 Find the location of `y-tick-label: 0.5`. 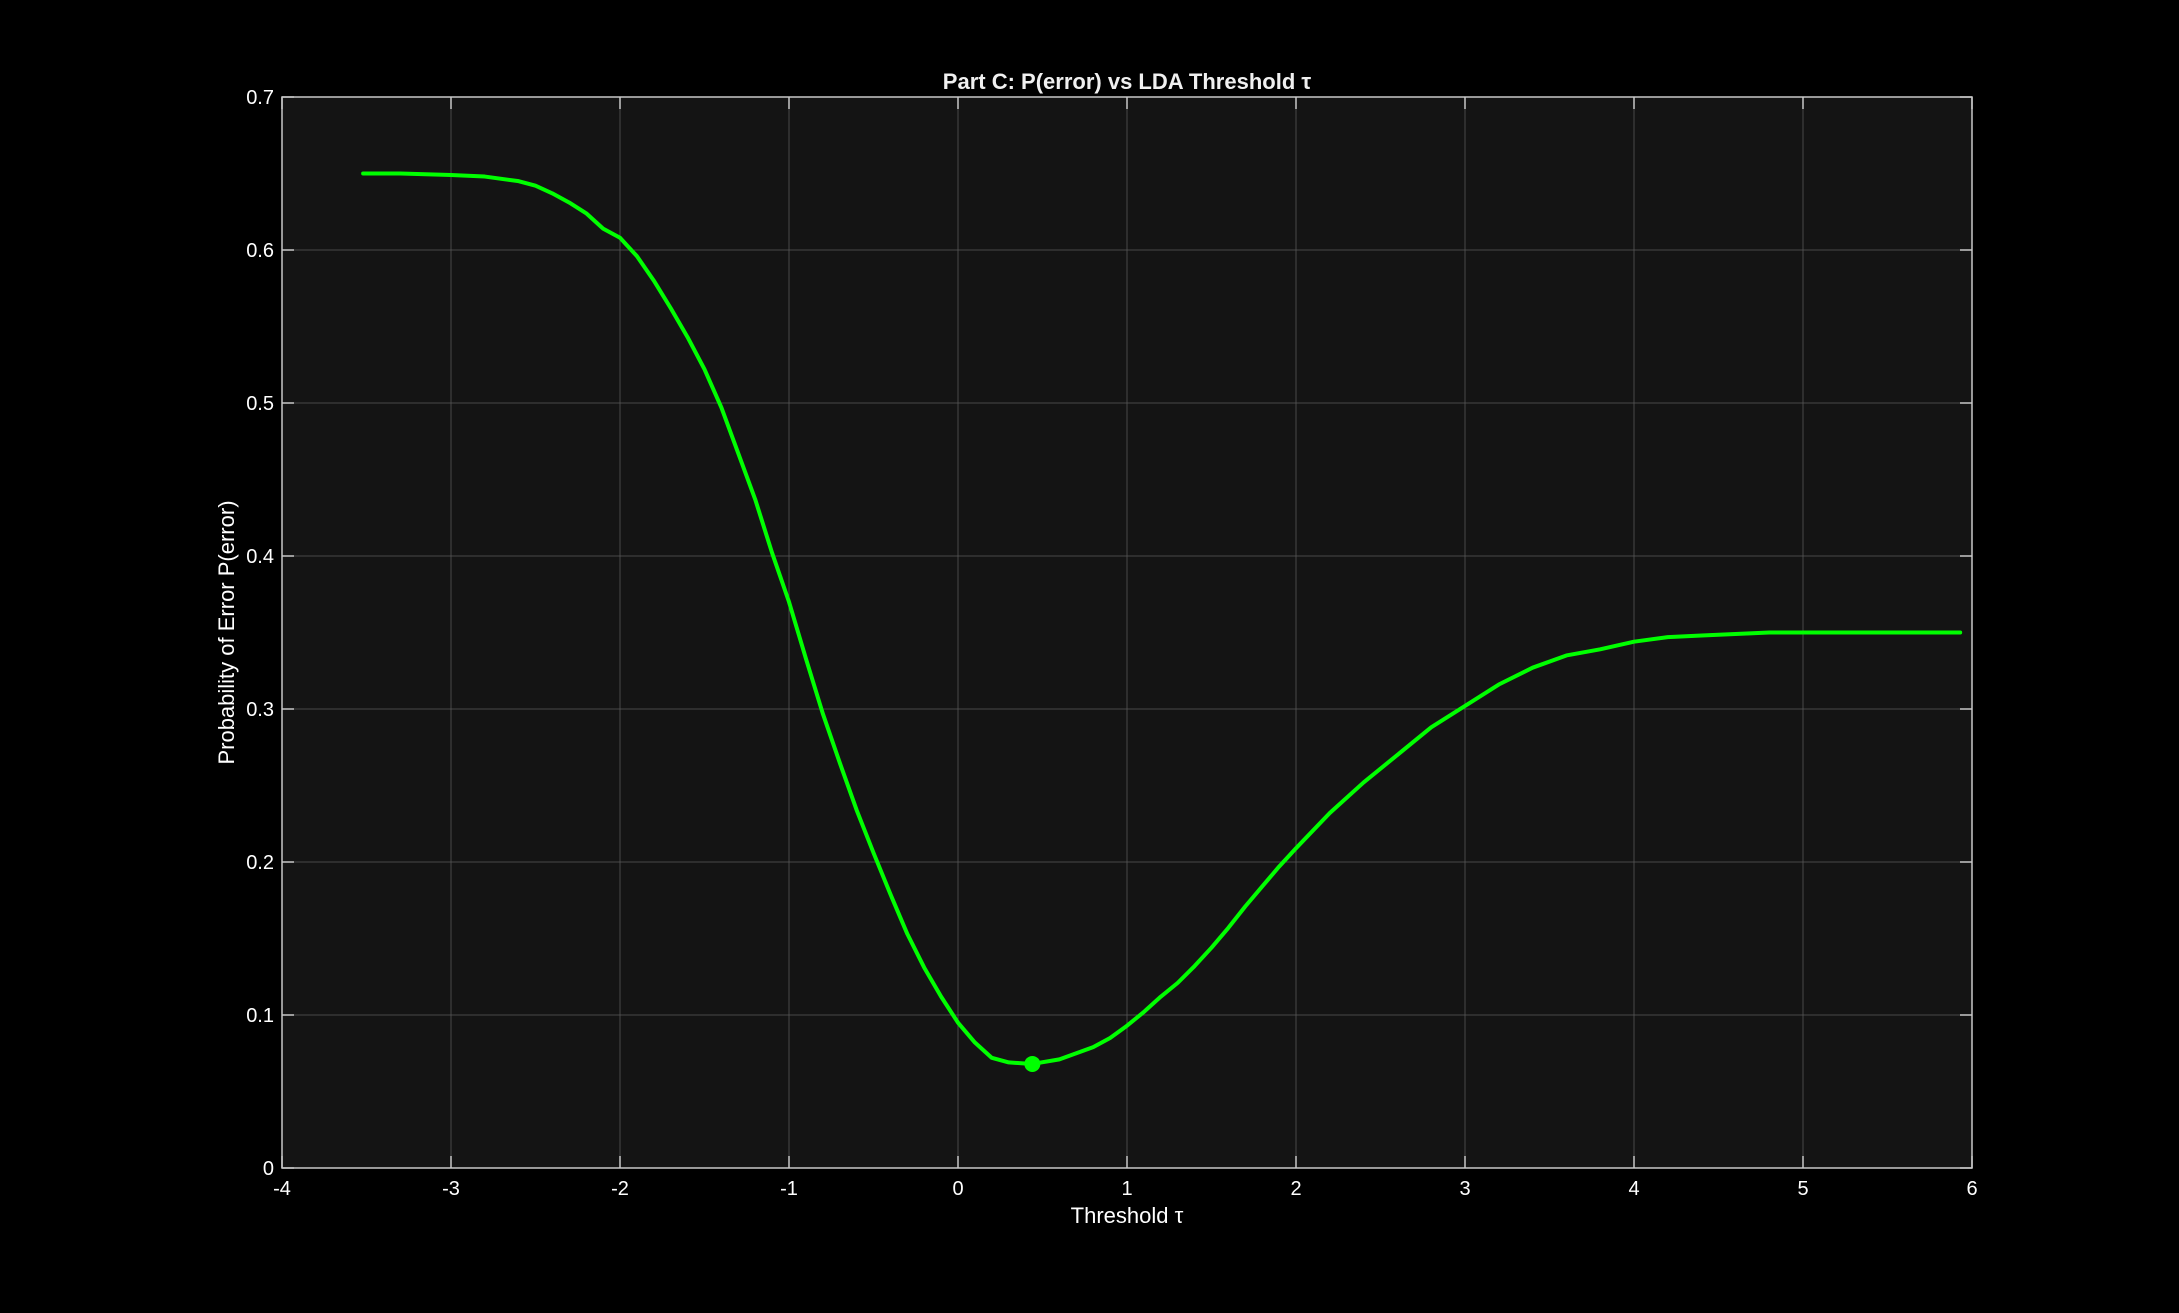

y-tick-label: 0.5 is located at coordinates (260, 404).